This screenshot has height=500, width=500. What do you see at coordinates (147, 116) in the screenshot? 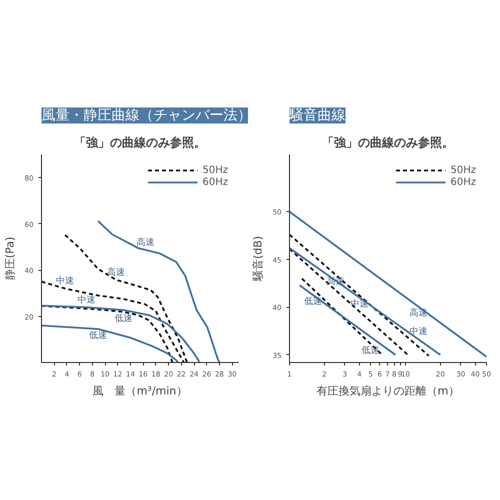
I see `chart-title: 風量・静圧曲線（チャンバー法）` at bounding box center [147, 116].